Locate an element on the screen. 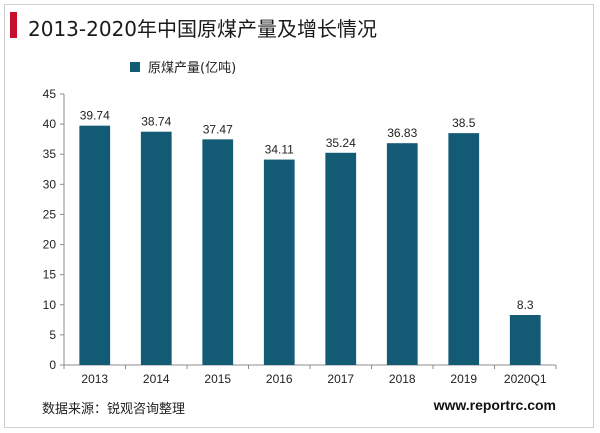  bar-value-label: 38.74 is located at coordinates (156, 122).